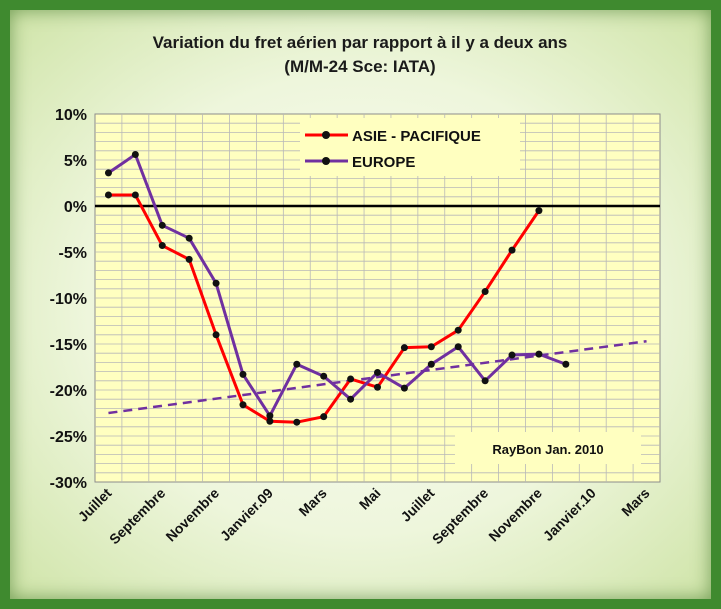  What do you see at coordinates (75, 207) in the screenshot?
I see `y-tick-label: 0%` at bounding box center [75, 207].